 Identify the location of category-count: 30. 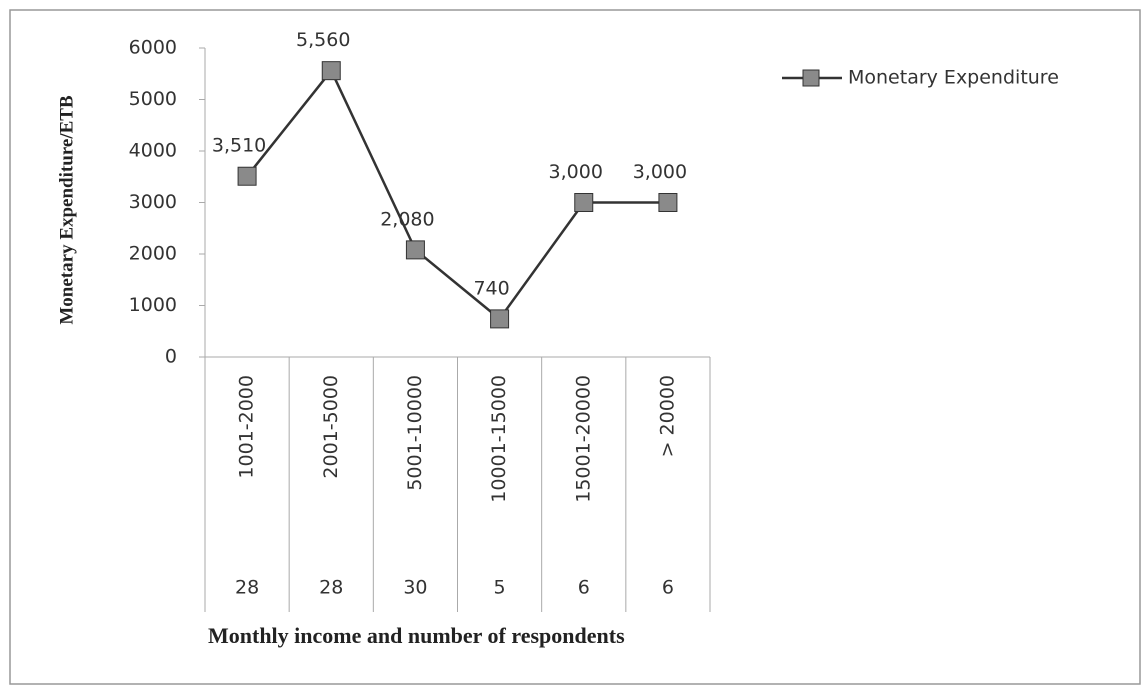
(415, 588).